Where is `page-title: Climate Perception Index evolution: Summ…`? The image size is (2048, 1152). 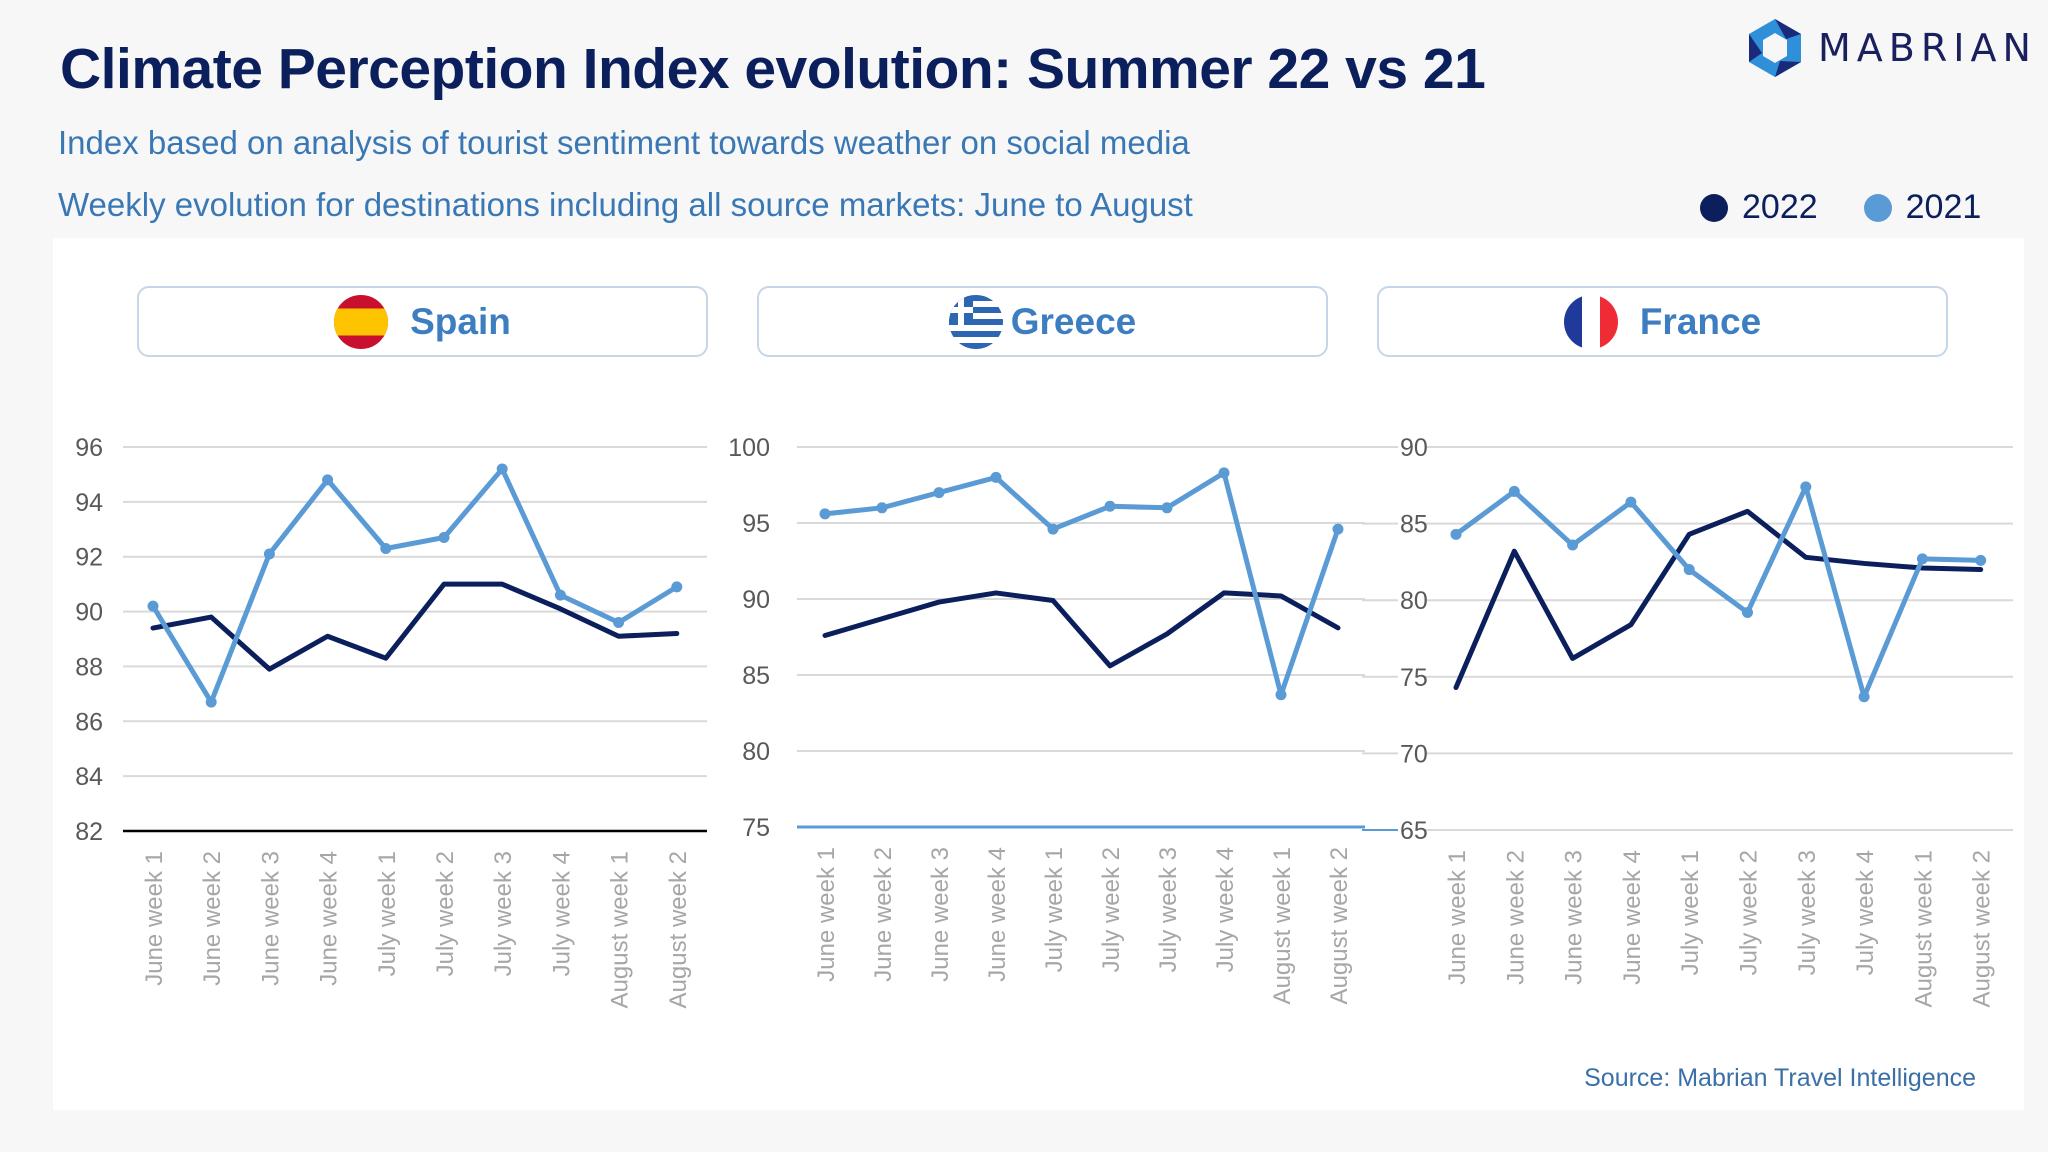
page-title: Climate Perception Index evolution: Summ… is located at coordinates (773, 69).